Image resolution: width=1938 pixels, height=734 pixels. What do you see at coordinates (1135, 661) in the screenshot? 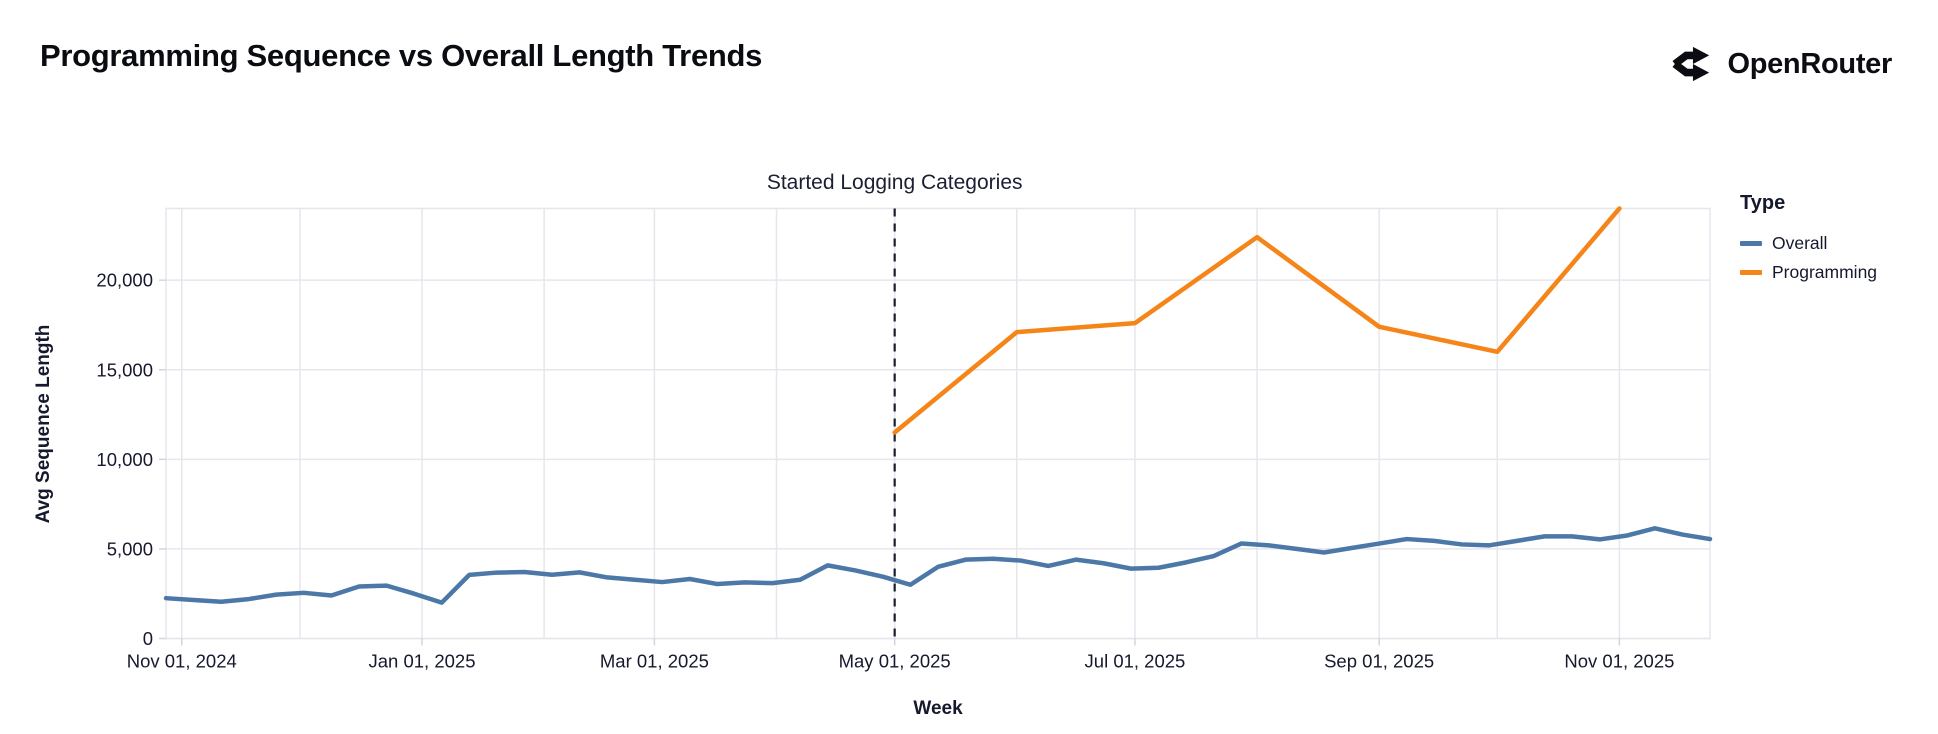
I see `x-tick-label: Jul 01, 2025` at bounding box center [1135, 661].